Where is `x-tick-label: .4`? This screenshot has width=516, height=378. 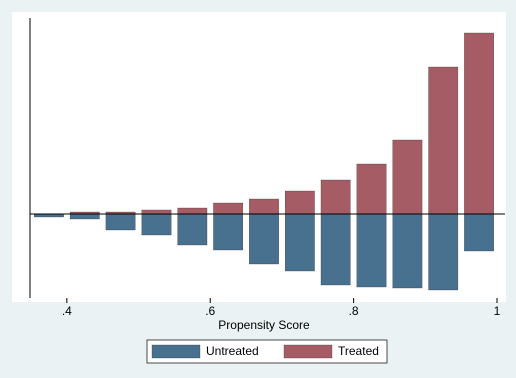
x-tick-label: .4 is located at coordinates (67, 311).